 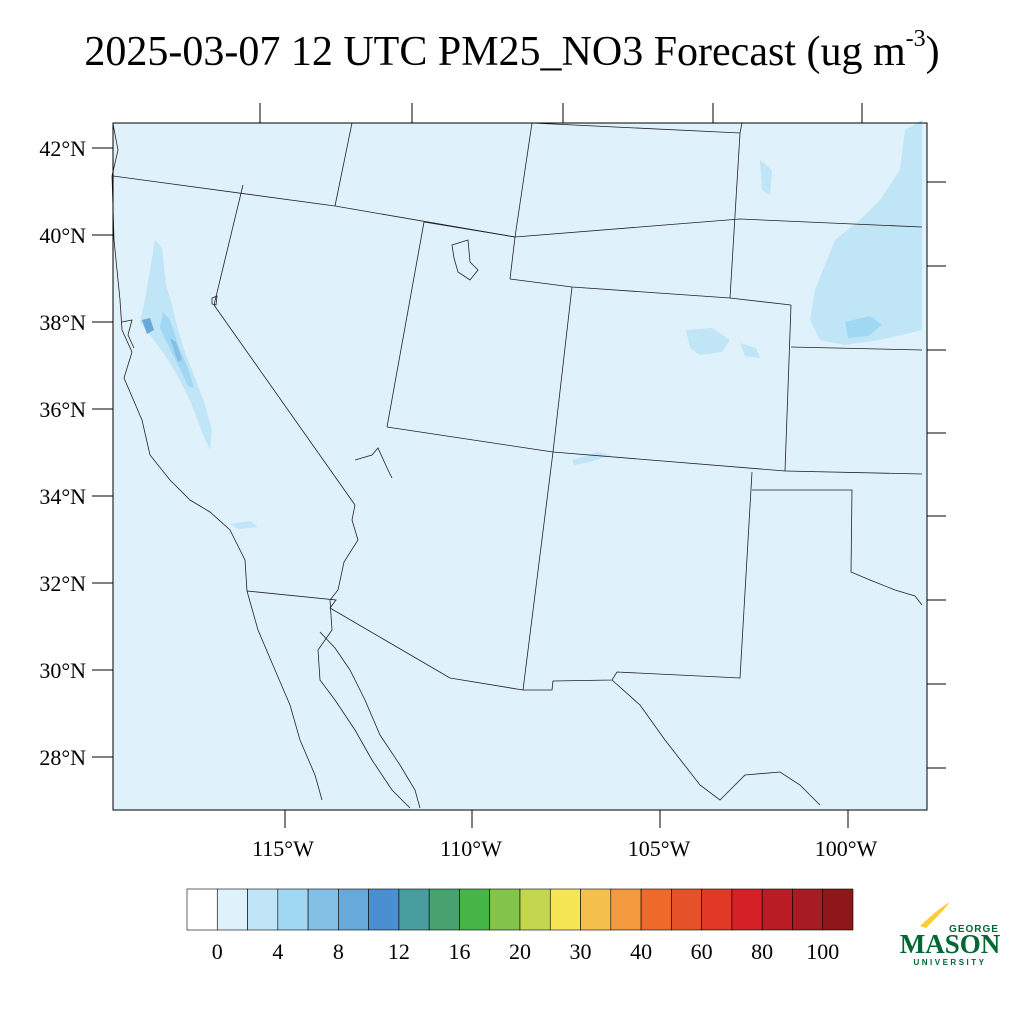 What do you see at coordinates (702, 951) in the screenshot?
I see `colorbar-tick-label: 60` at bounding box center [702, 951].